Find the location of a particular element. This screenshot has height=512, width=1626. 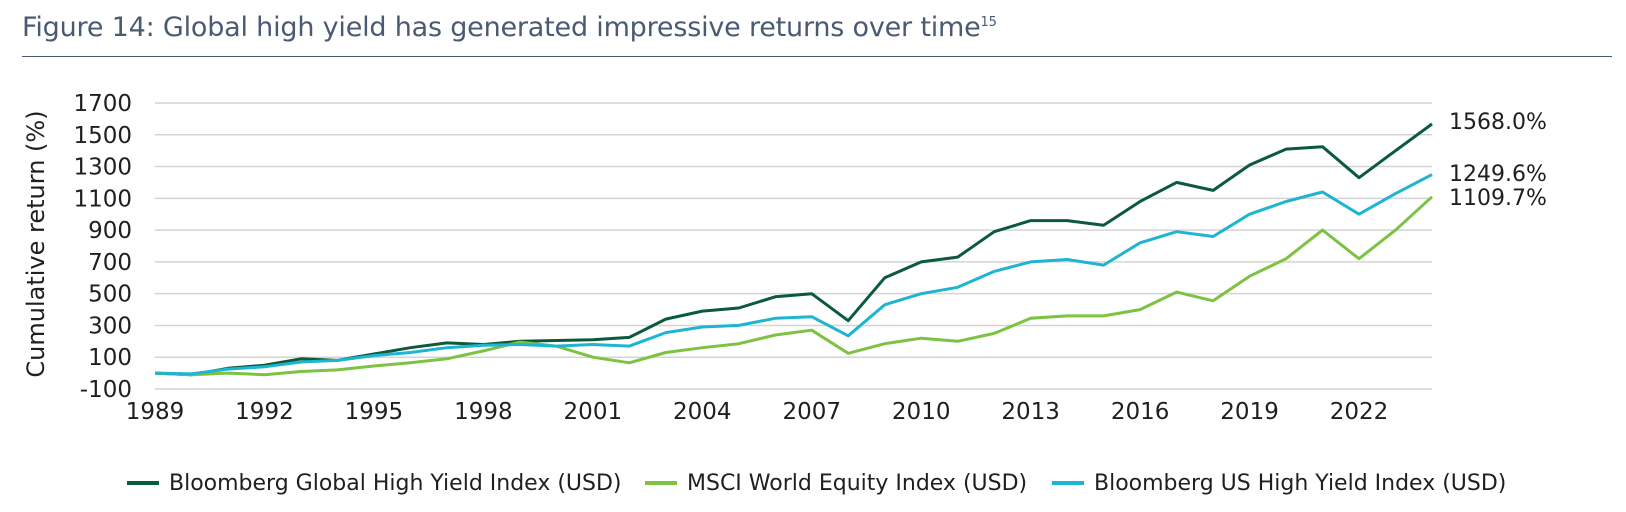

figure-title-footnote: 15 is located at coordinates (988, 22).